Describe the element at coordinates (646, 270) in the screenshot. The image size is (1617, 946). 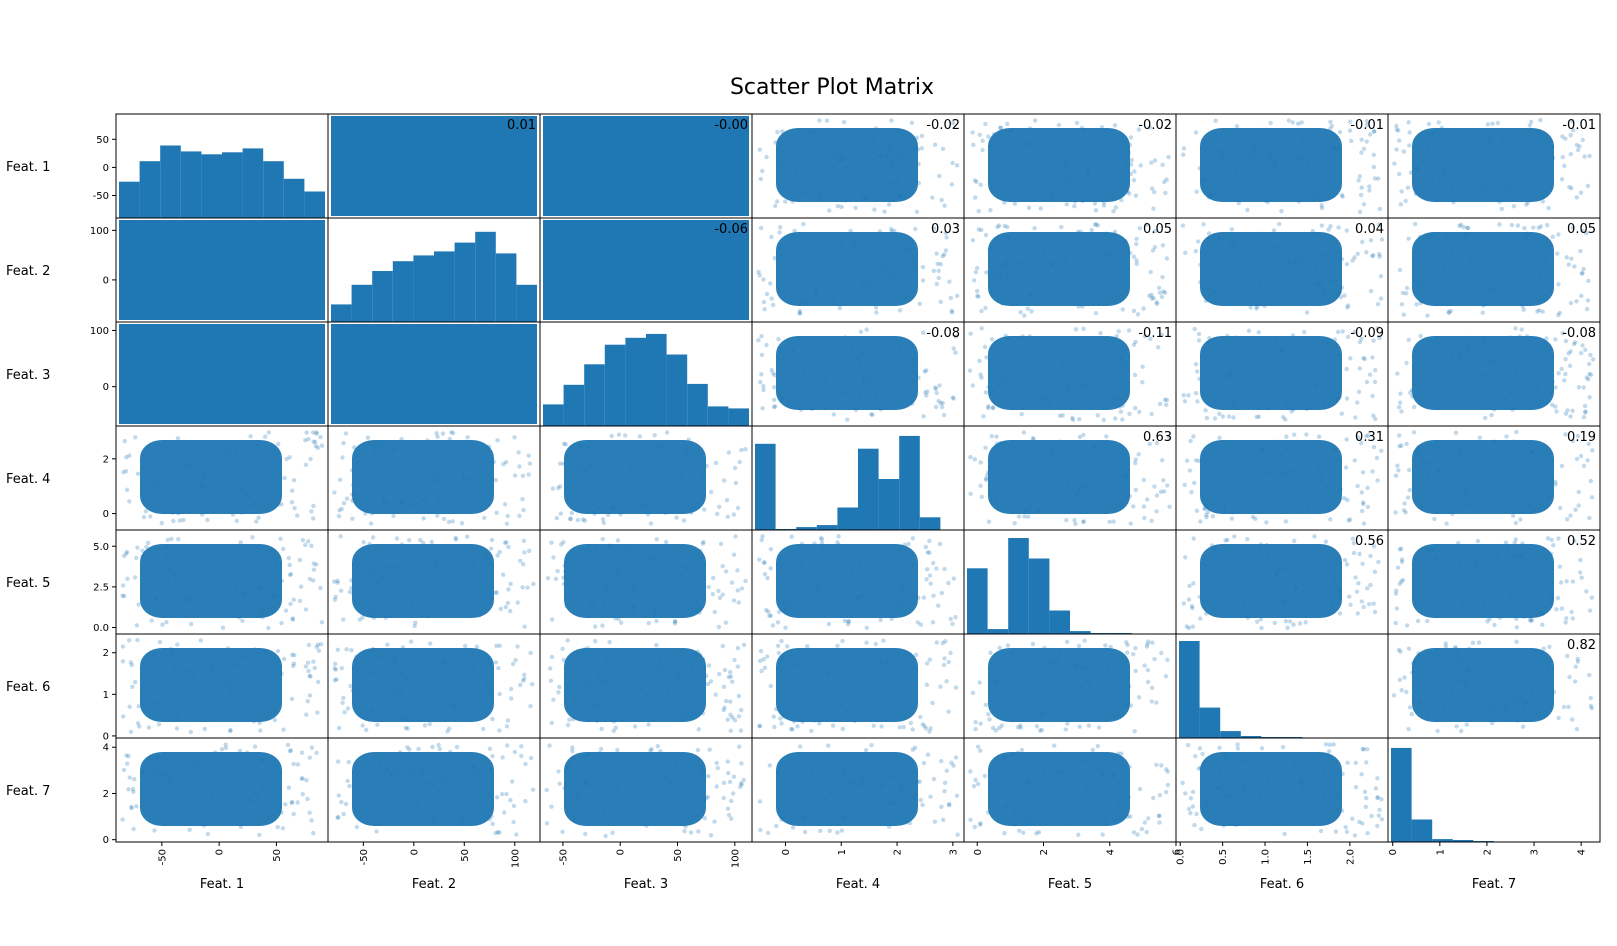
I see `scatter-cloud` at that location.